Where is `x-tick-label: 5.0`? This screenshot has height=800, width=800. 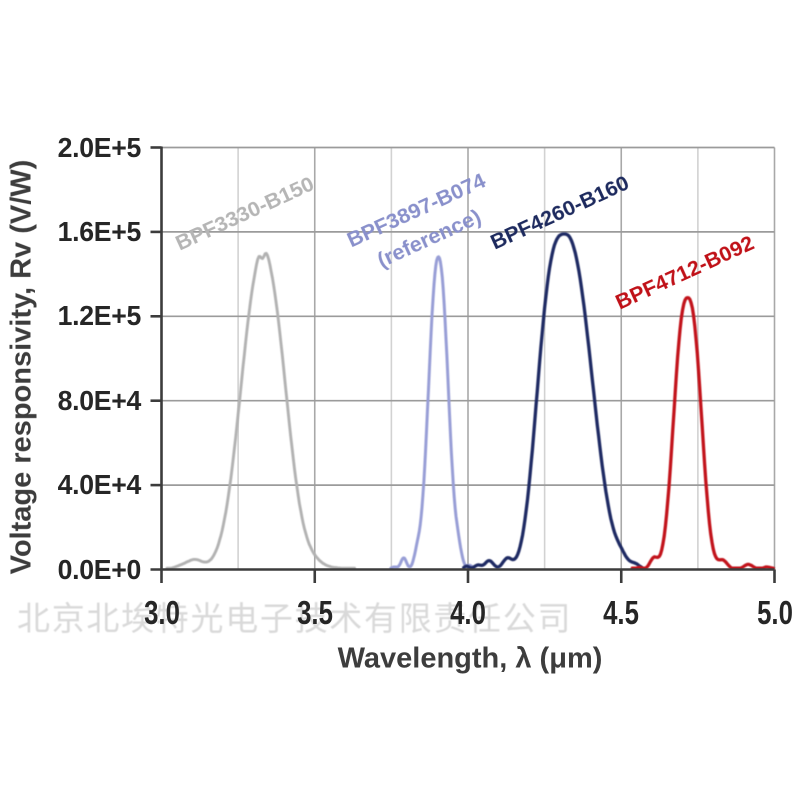 x-tick-label: 5.0 is located at coordinates (774, 612).